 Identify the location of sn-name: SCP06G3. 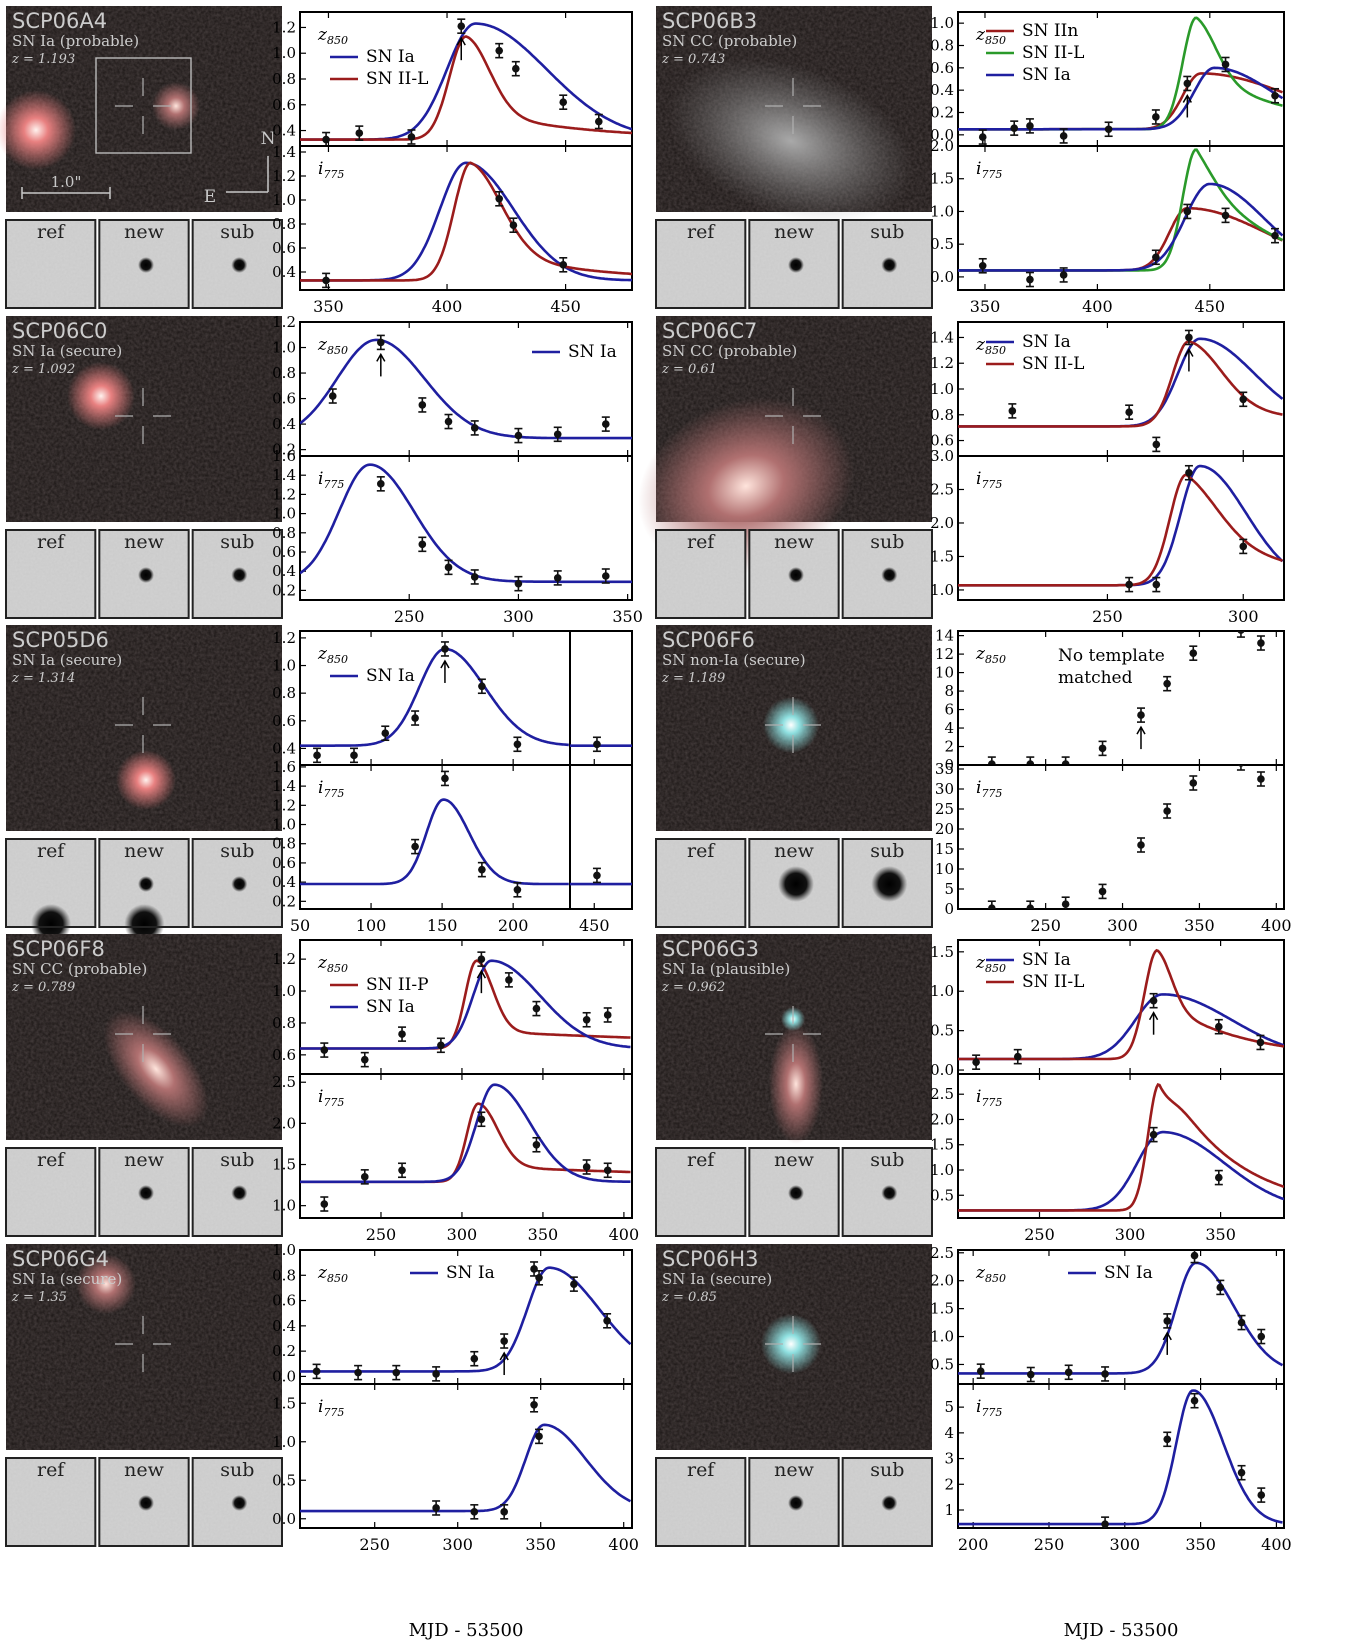
(710, 949).